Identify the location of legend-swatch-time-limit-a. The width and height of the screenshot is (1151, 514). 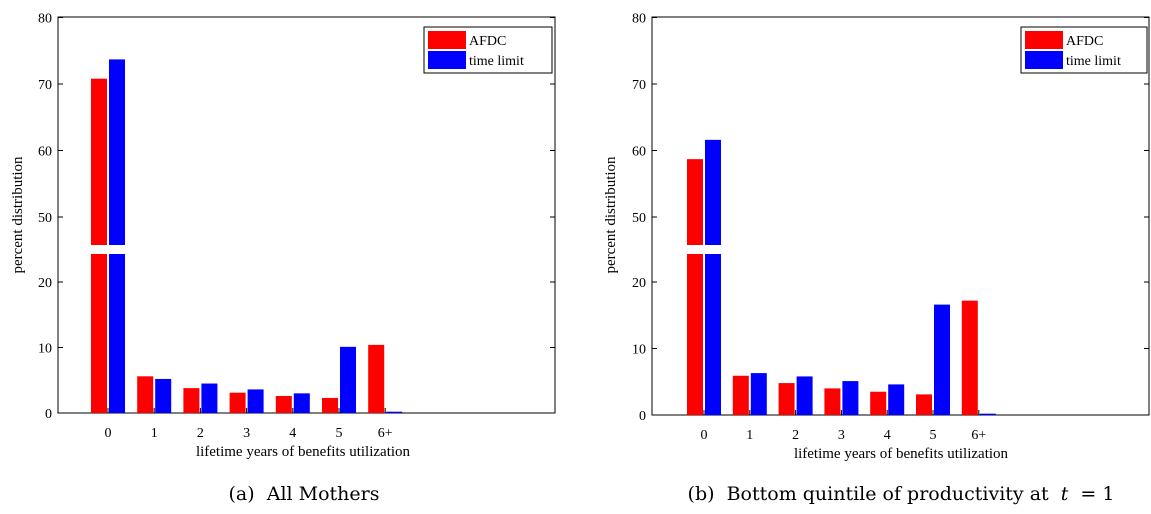
(447, 60).